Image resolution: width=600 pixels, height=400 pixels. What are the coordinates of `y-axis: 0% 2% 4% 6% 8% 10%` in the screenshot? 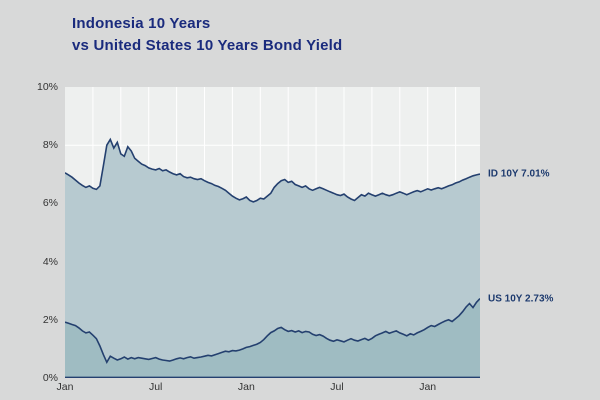 It's located at (29, 232).